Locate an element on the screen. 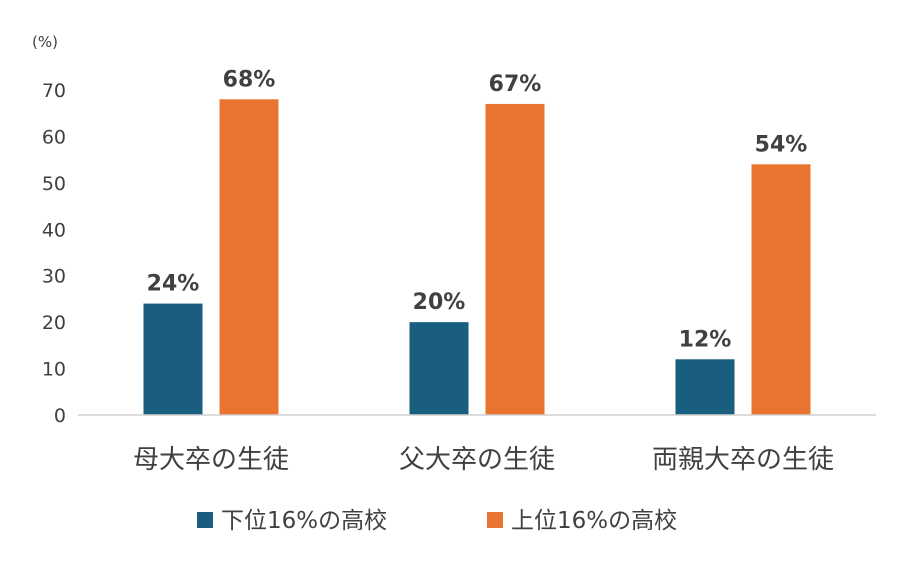 The width and height of the screenshot is (900, 571). y-tick-label: 70 is located at coordinates (54, 91).